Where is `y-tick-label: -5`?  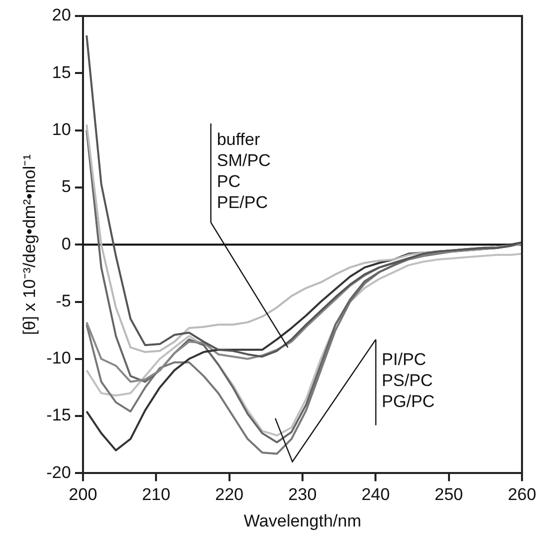
y-tick-label: -5 is located at coordinates (63, 300).